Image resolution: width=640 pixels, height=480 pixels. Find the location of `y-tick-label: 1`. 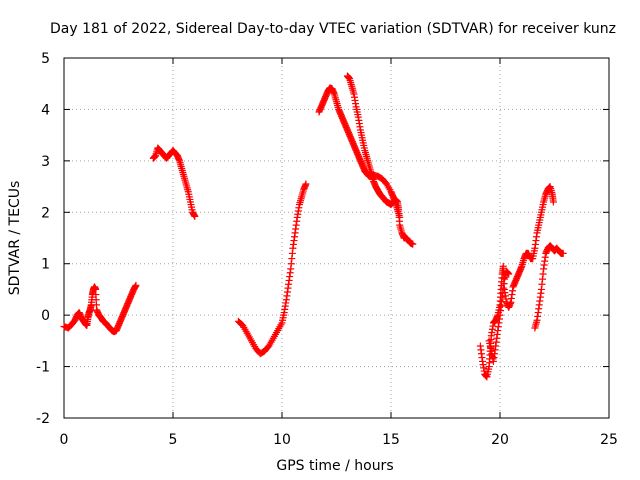

y-tick-label: 1 is located at coordinates (45, 265).